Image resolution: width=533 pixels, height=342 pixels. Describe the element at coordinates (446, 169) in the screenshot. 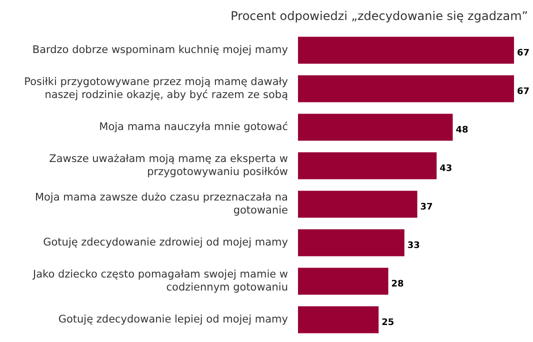

I see `data-label: 43` at that location.